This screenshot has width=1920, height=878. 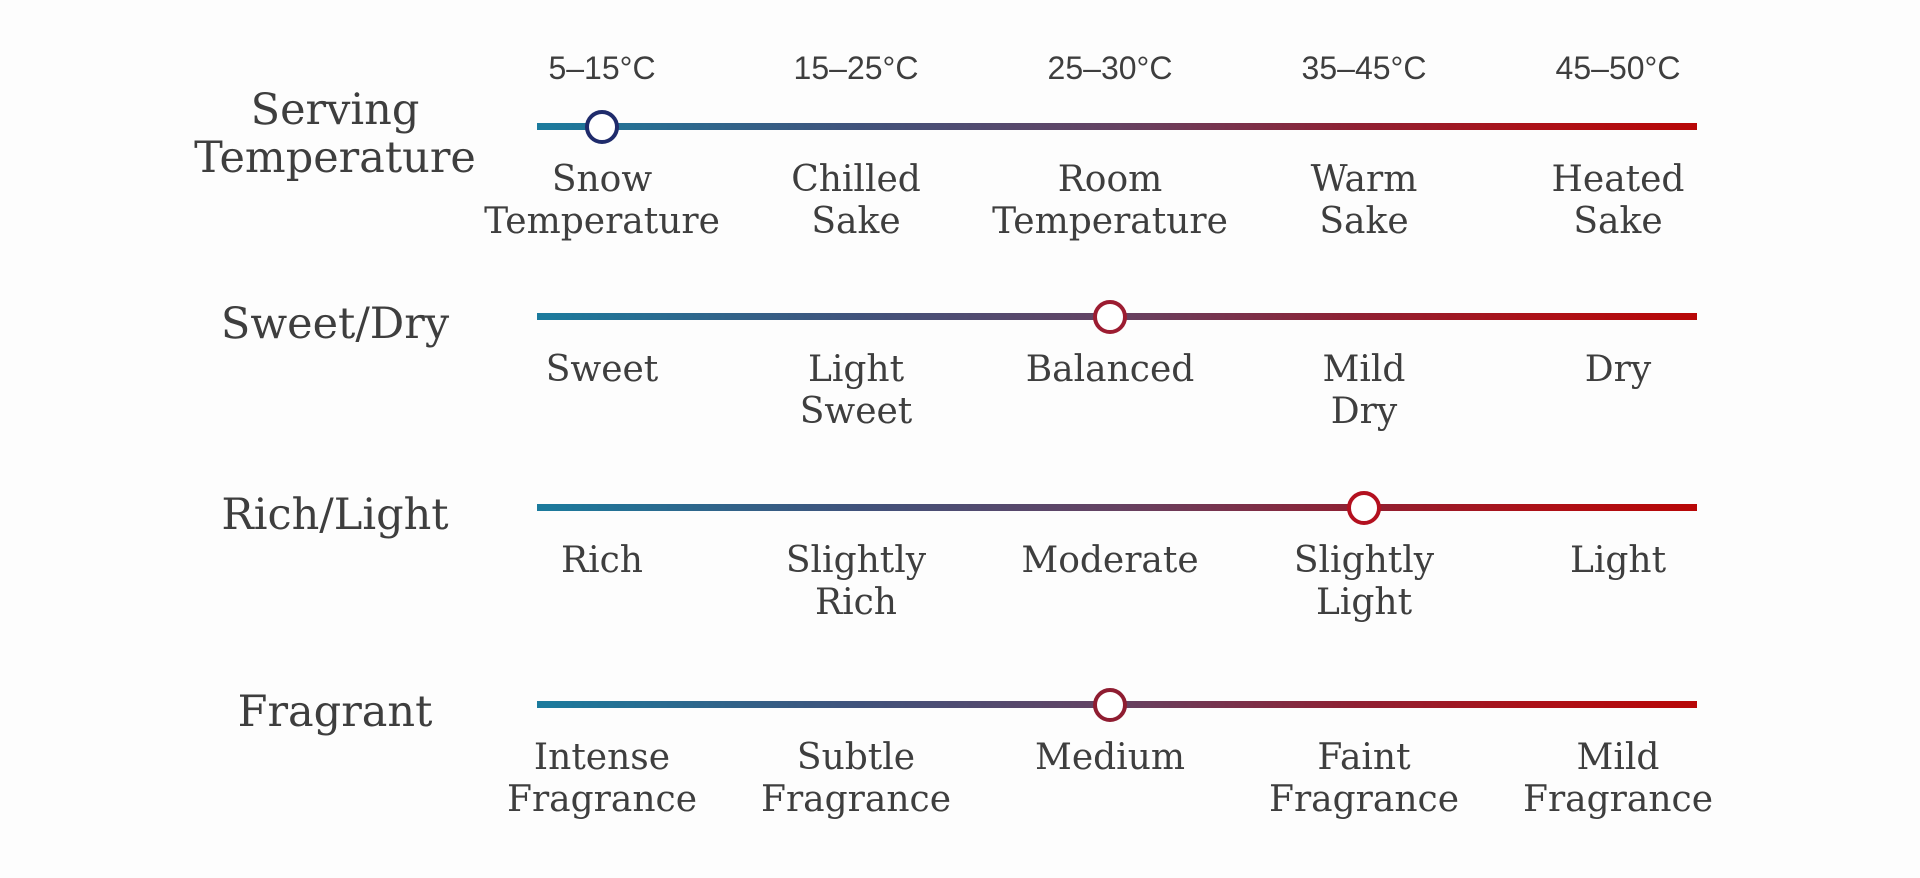 I want to click on row-label: Serving Temperature, so click(x=335, y=134).